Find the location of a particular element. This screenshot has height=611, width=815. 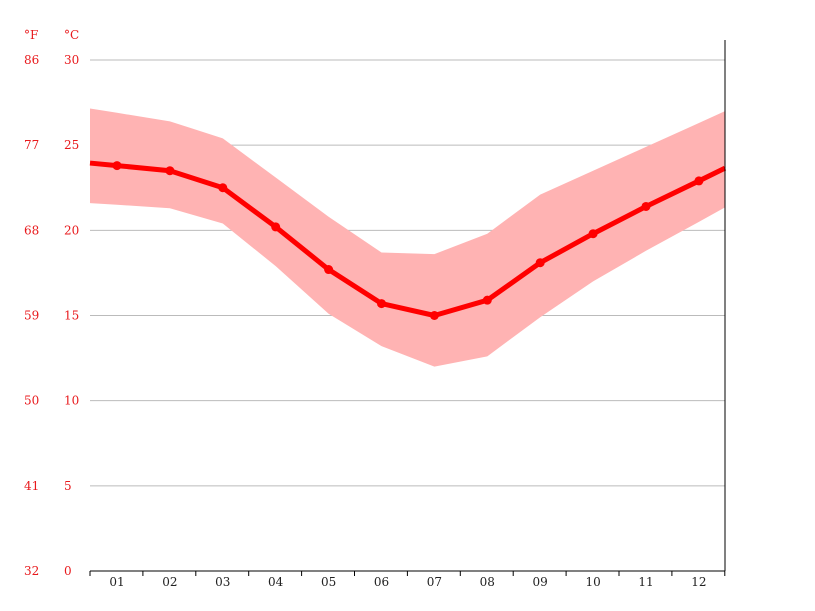

y-tick-label-f: 50 is located at coordinates (31, 401).